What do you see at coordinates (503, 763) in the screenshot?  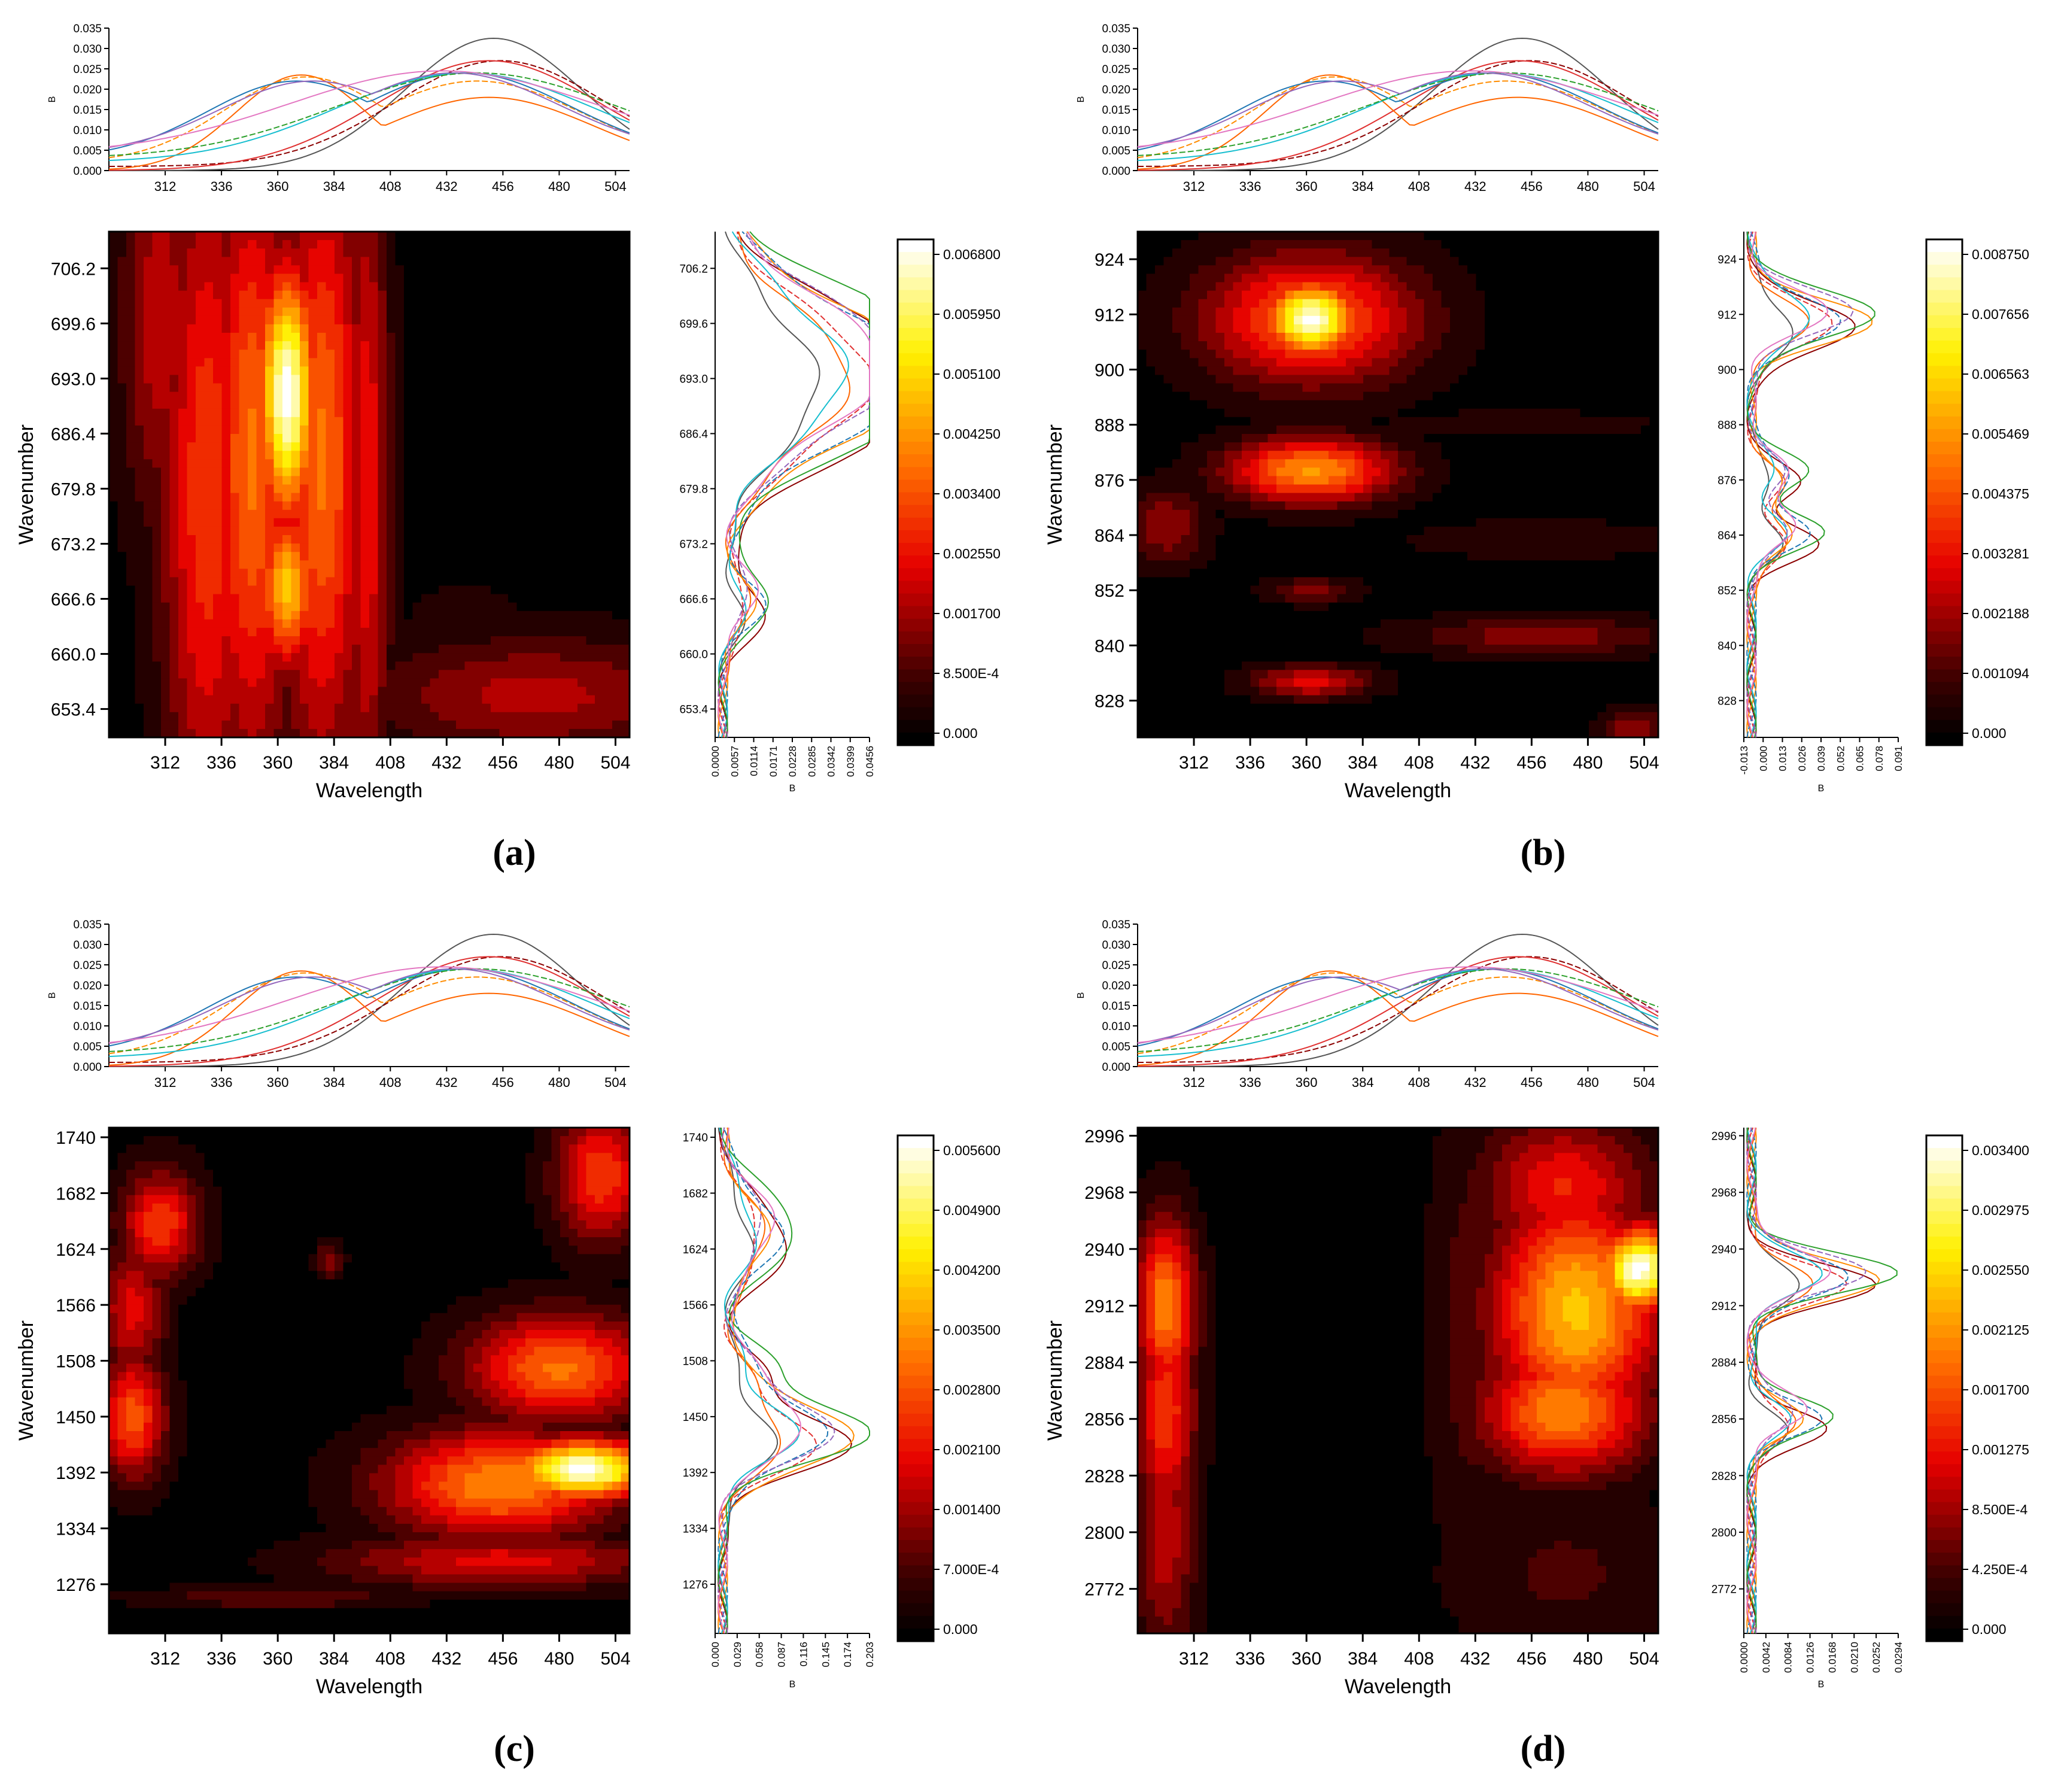 I see `x-tick-label: 456` at bounding box center [503, 763].